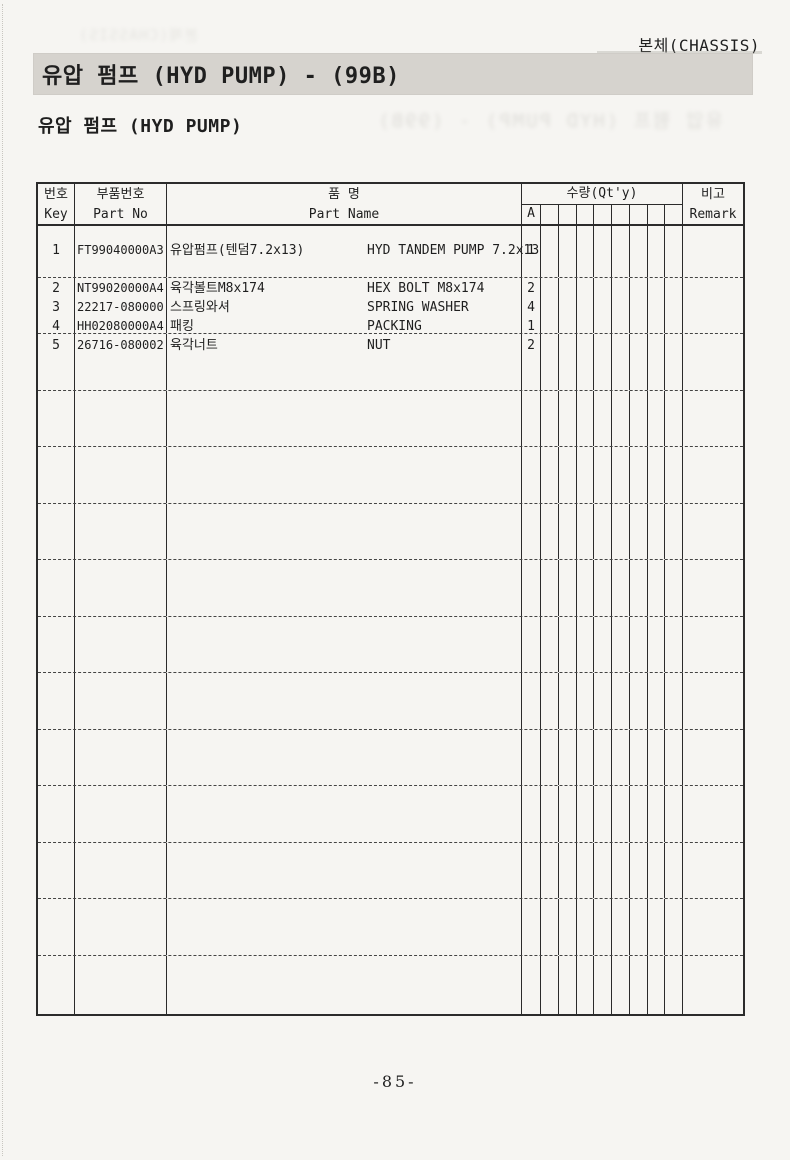 The image size is (790, 1160). What do you see at coordinates (531, 306) in the screenshot?
I see `cell-qty-a: 2 4 1` at bounding box center [531, 306].